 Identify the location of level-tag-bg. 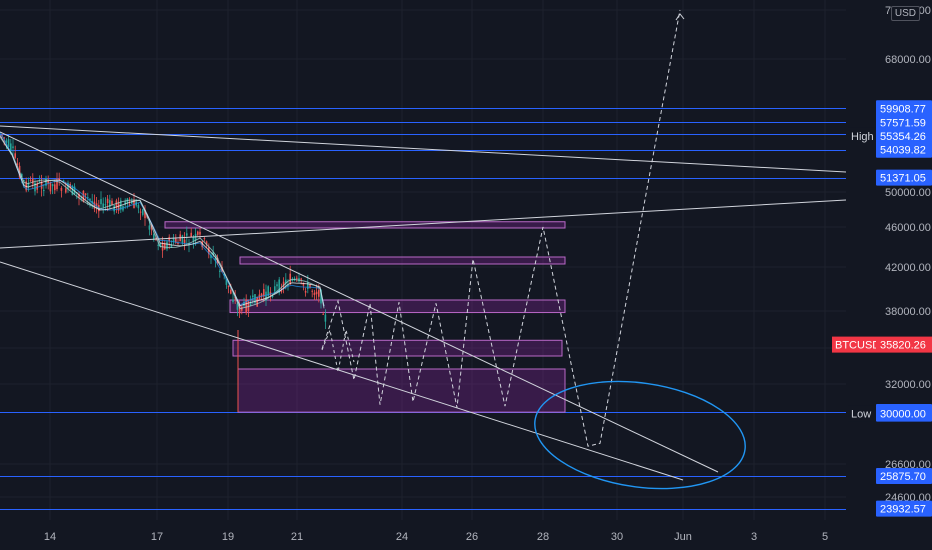
(862, 135).